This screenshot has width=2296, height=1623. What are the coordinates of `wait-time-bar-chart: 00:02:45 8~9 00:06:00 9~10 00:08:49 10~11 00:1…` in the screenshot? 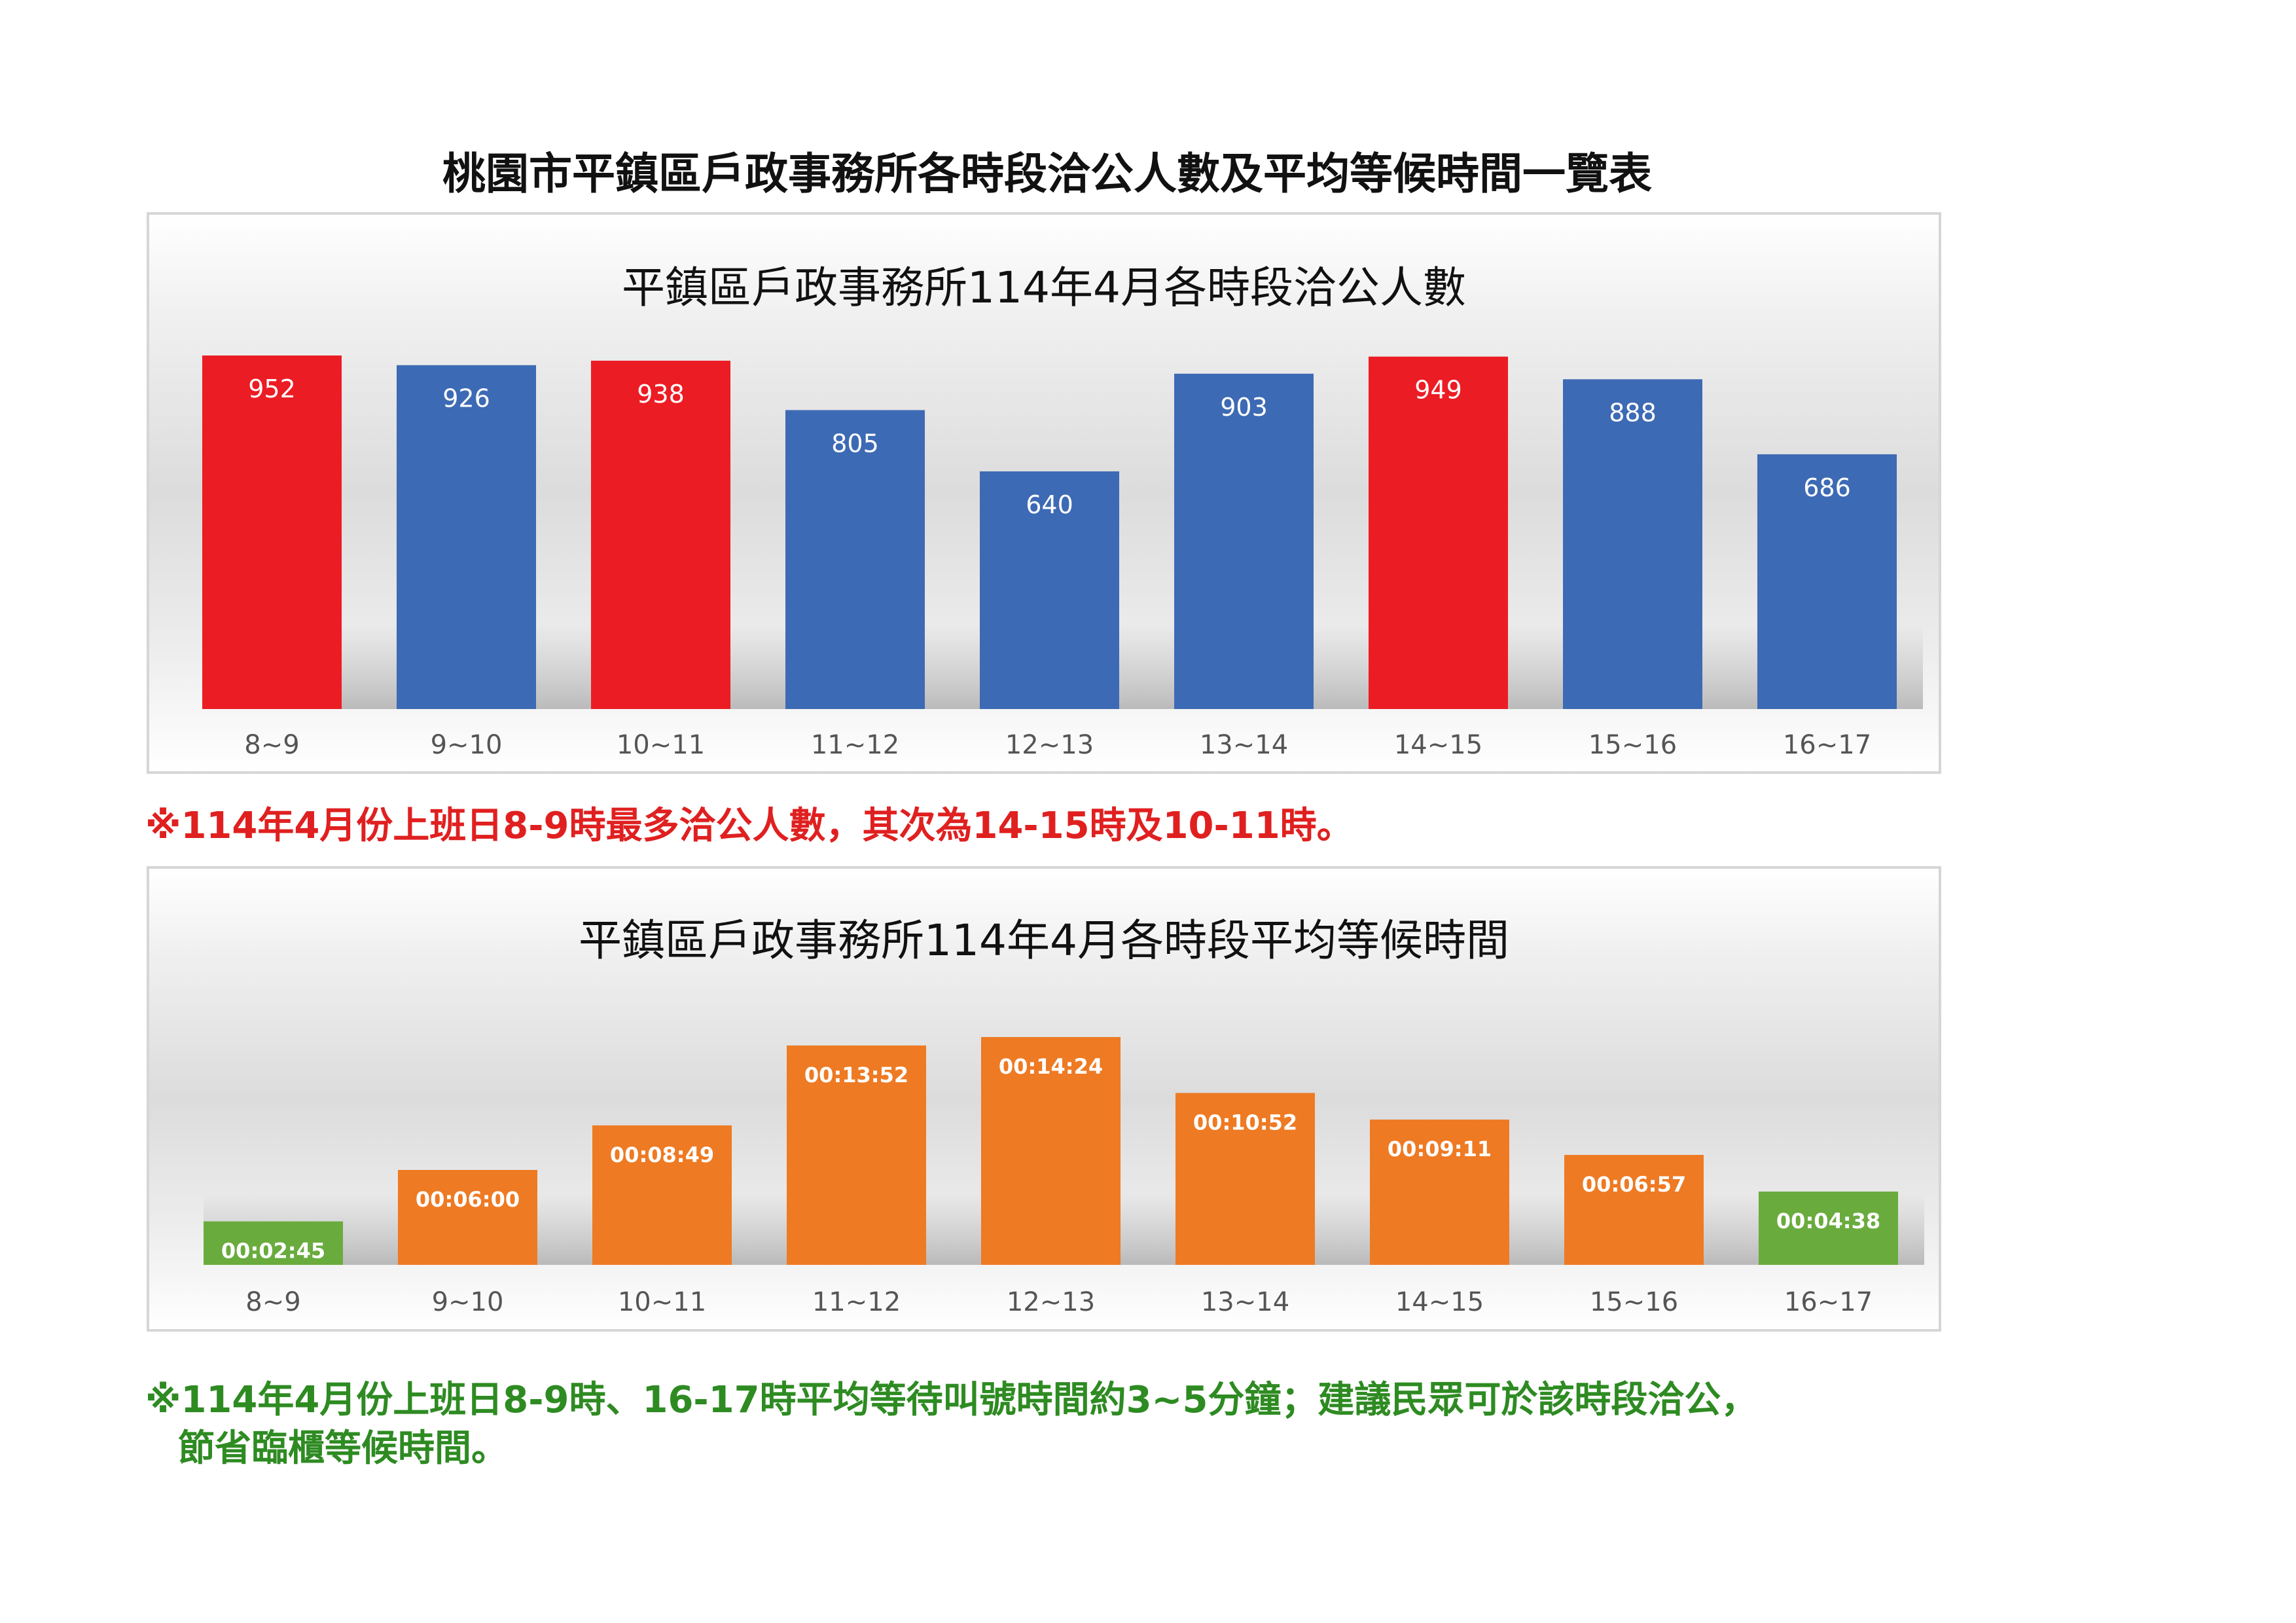 It's located at (1064, 1177).